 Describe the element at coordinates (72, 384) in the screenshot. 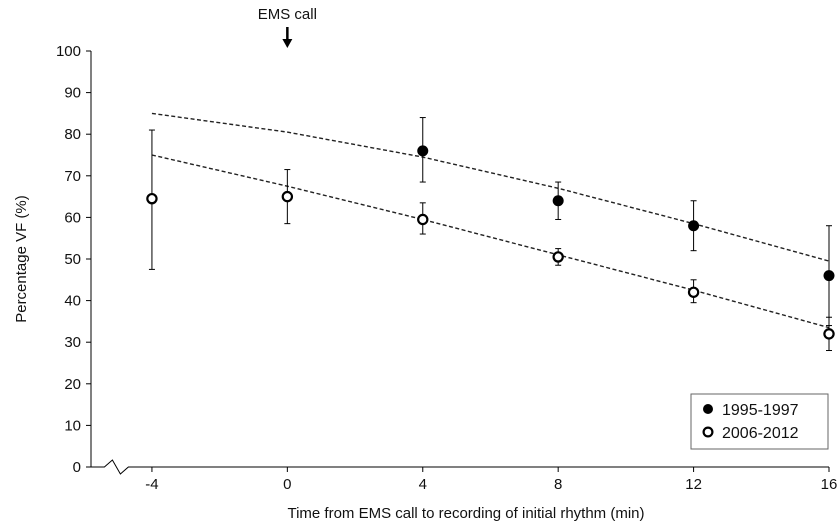

I see `y-tick-label: 20` at that location.